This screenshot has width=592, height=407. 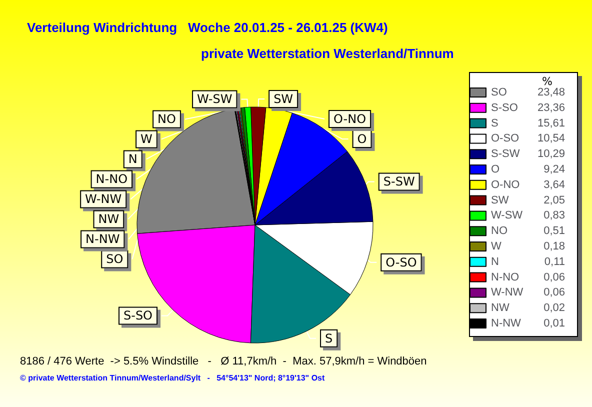 I want to click on data-label: 23,36, so click(x=551, y=108).